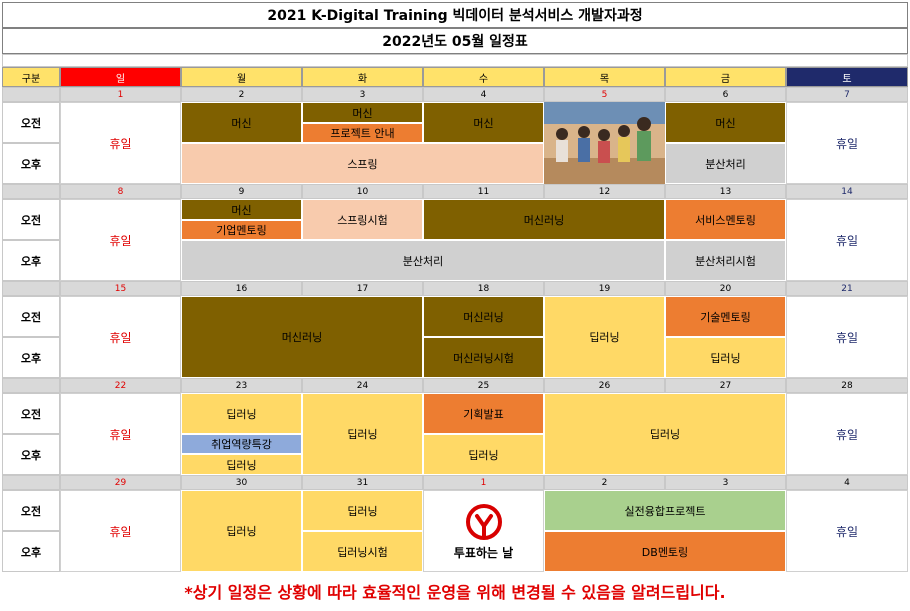 The image size is (910, 611). Describe the element at coordinates (725, 260) in the screenshot. I see `event-cell: 분산처리시험` at that location.